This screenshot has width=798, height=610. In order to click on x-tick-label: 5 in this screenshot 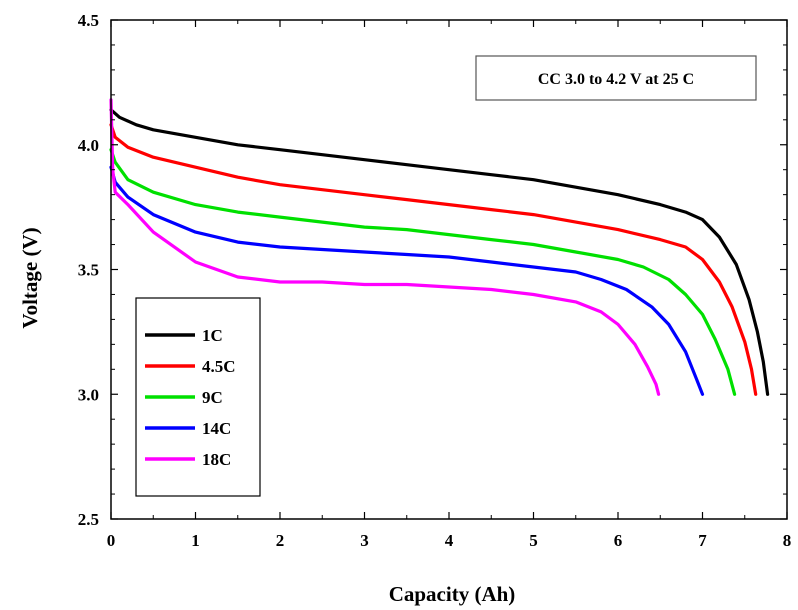, I will do `click(533, 540)`.